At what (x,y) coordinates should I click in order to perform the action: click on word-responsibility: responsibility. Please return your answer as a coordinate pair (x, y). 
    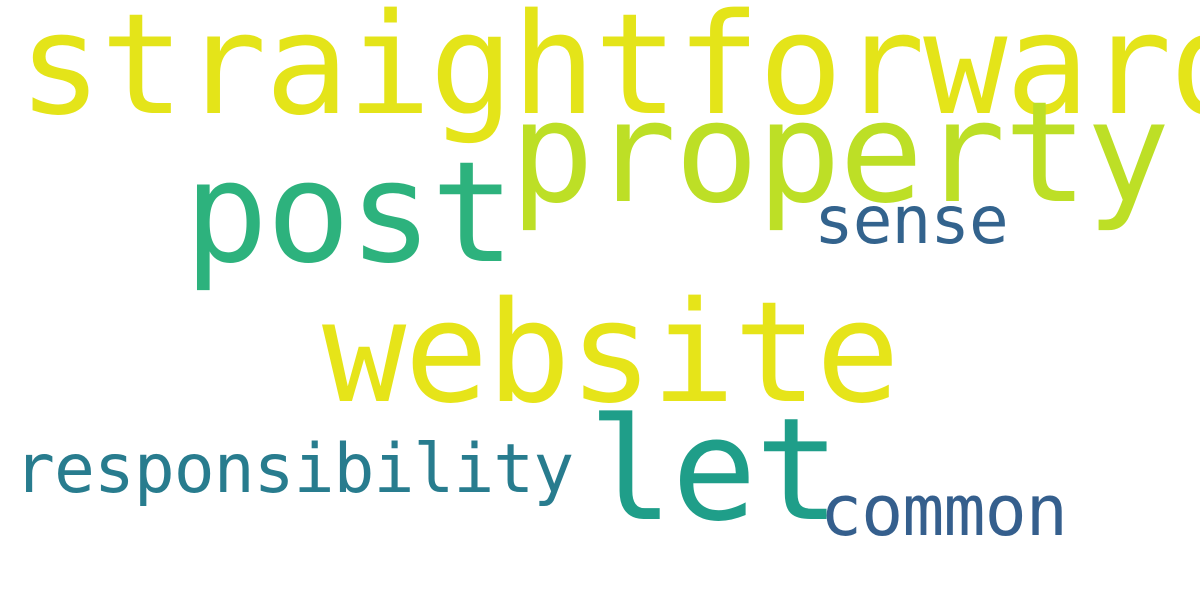
    Looking at the image, I should click on (294, 469).